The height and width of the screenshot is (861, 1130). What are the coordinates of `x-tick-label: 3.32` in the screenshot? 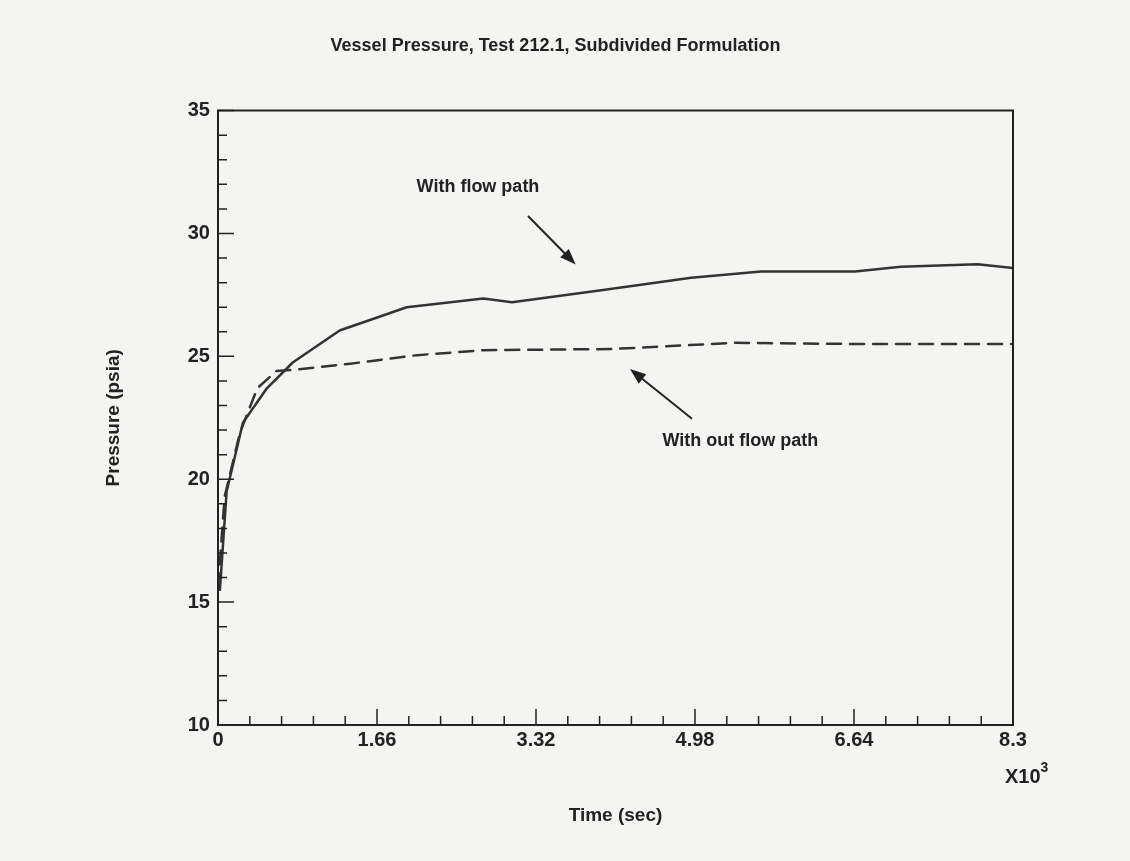 It's located at (536, 738).